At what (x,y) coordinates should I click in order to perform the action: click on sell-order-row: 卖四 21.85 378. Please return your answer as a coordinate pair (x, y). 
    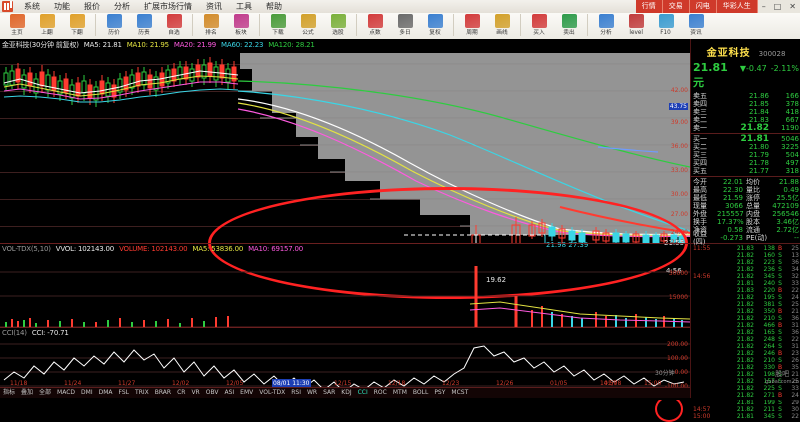
    Looking at the image, I should click on (745, 104).